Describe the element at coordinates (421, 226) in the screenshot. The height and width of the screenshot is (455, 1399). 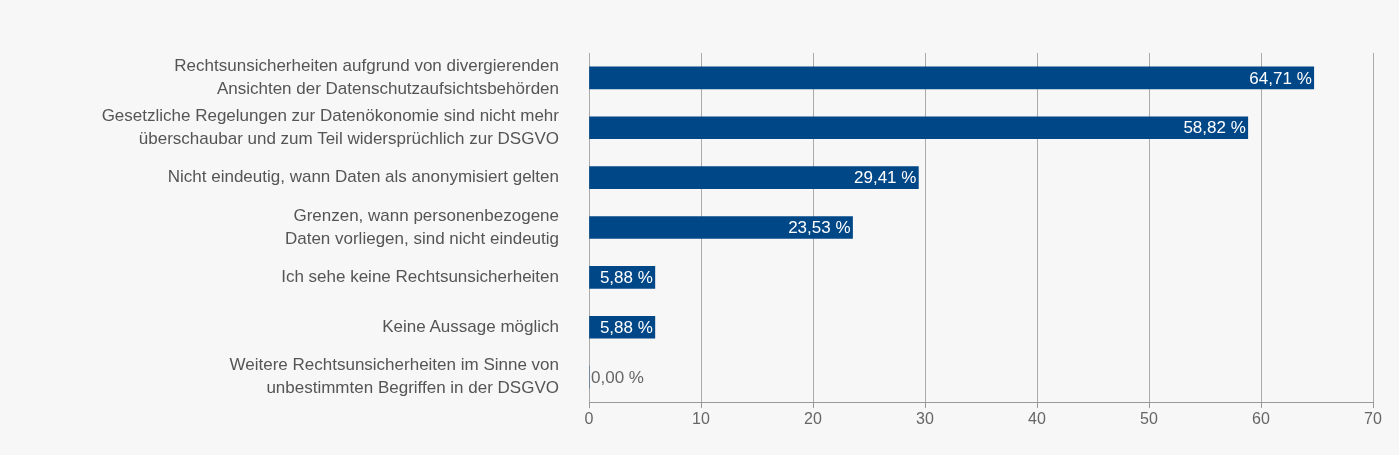
I see `y-tick-label: Grenzen, wann personenbezogene Daten vorliegen, sind nicht eindeutig` at that location.